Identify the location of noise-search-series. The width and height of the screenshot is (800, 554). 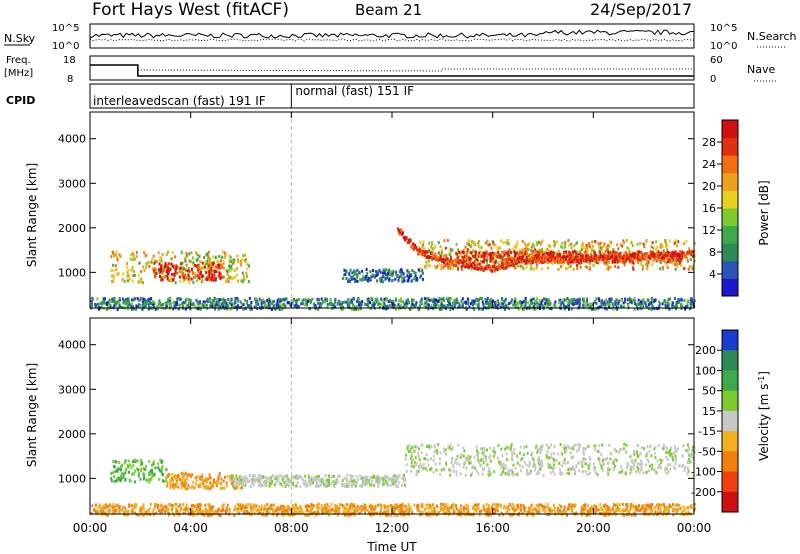
(392, 40).